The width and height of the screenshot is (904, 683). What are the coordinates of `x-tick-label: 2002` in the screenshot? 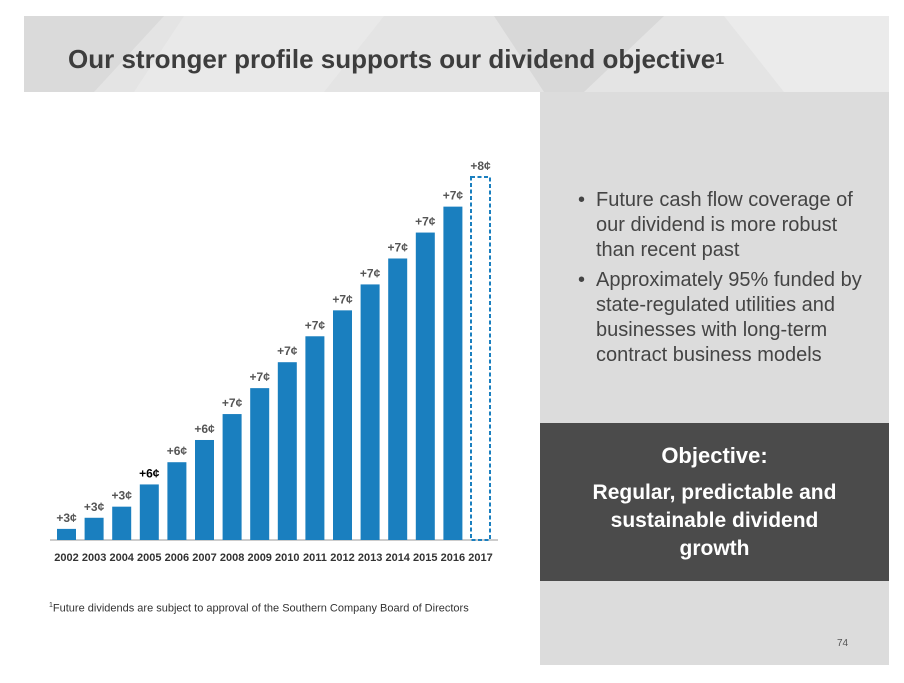 It's located at (66, 558).